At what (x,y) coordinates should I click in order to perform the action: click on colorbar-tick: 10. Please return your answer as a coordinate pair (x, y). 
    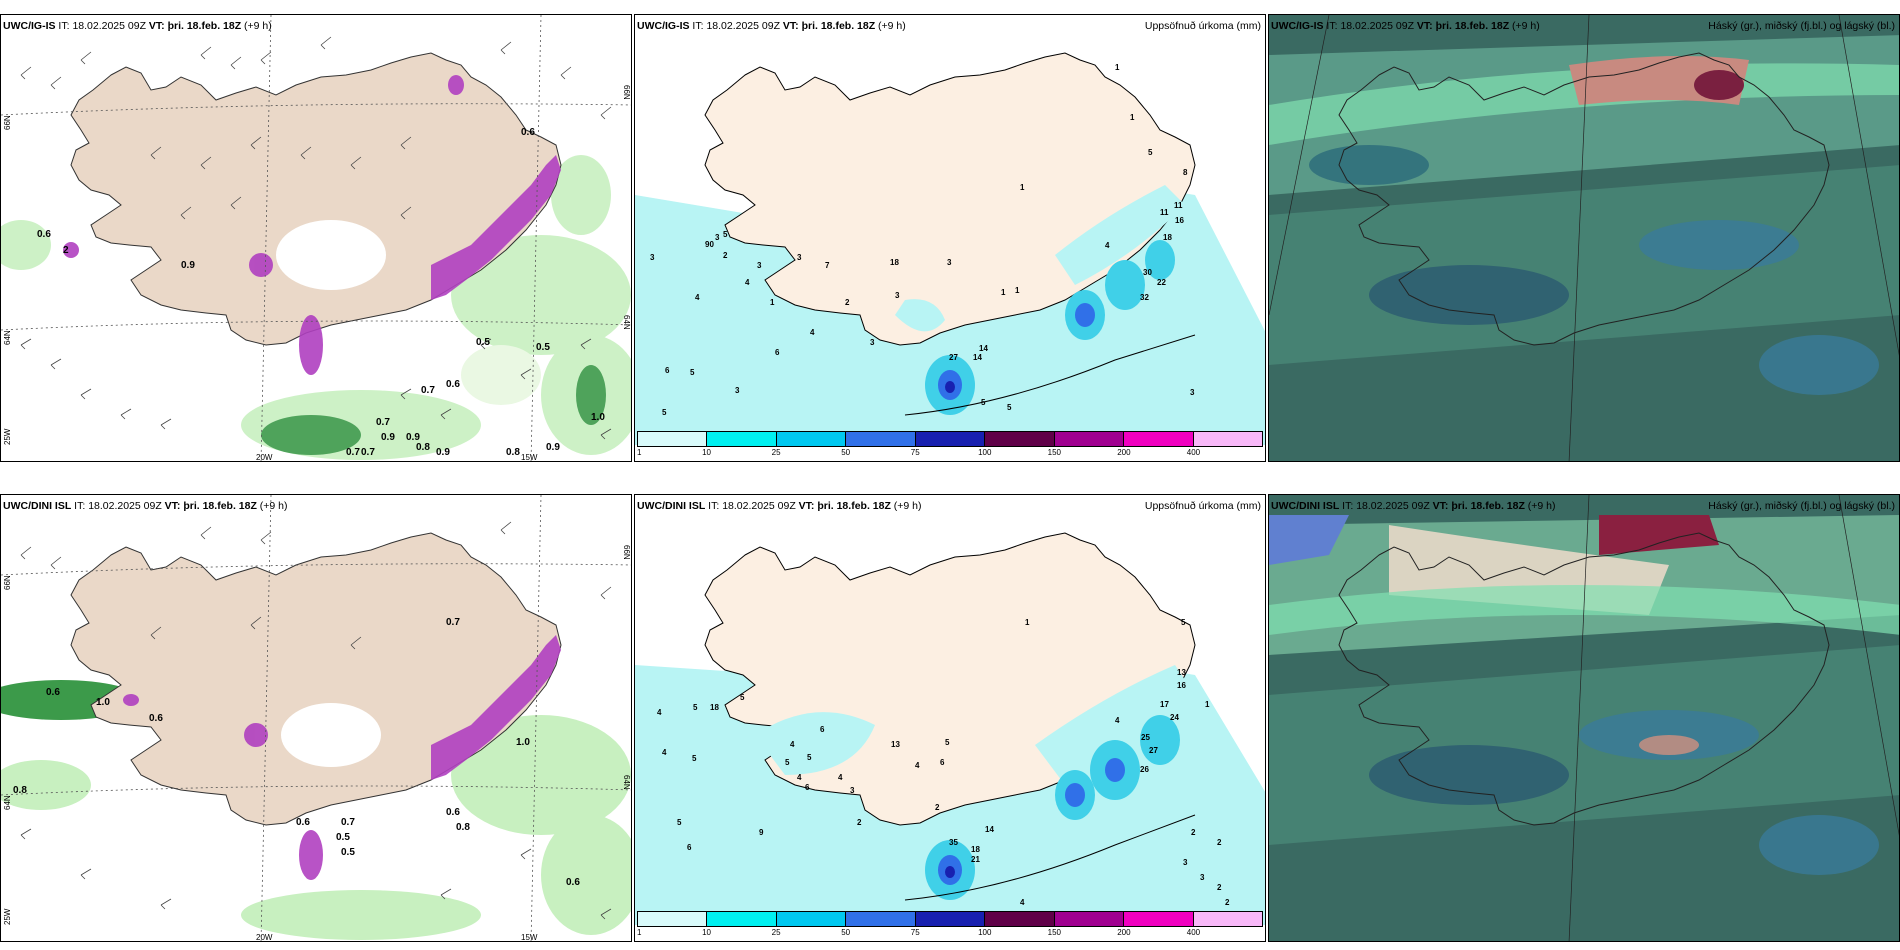
    Looking at the image, I should click on (706, 452).